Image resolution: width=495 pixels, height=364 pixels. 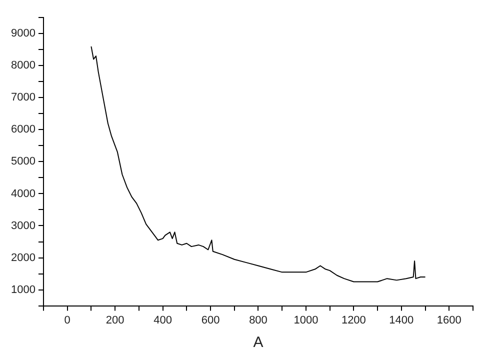 What do you see at coordinates (23, 290) in the screenshot?
I see `y-tick-label: 1000` at bounding box center [23, 290].